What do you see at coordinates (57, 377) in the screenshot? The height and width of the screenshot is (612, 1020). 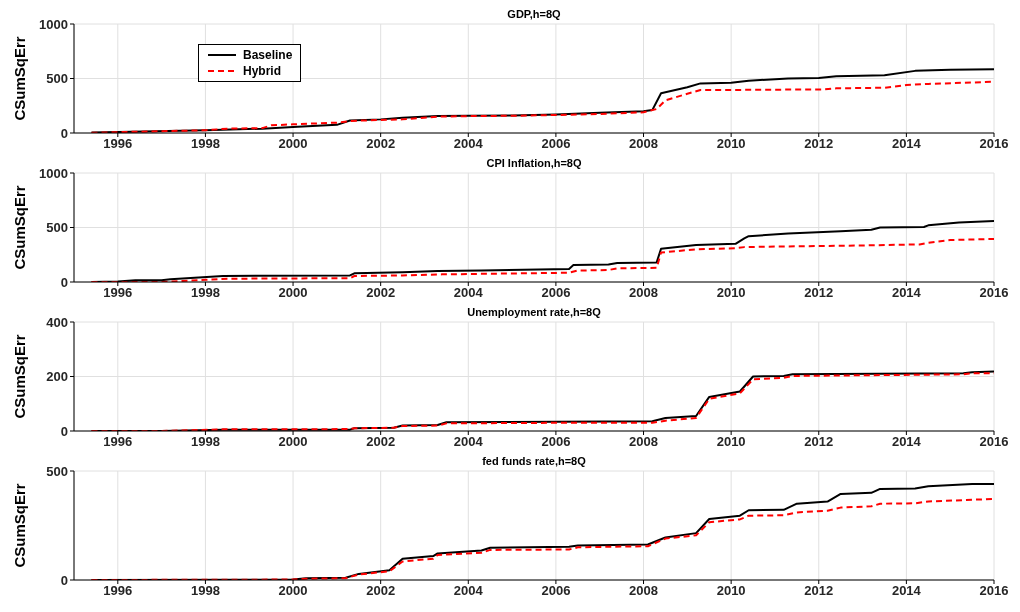 I see `y-tick-label: 200` at bounding box center [57, 377].